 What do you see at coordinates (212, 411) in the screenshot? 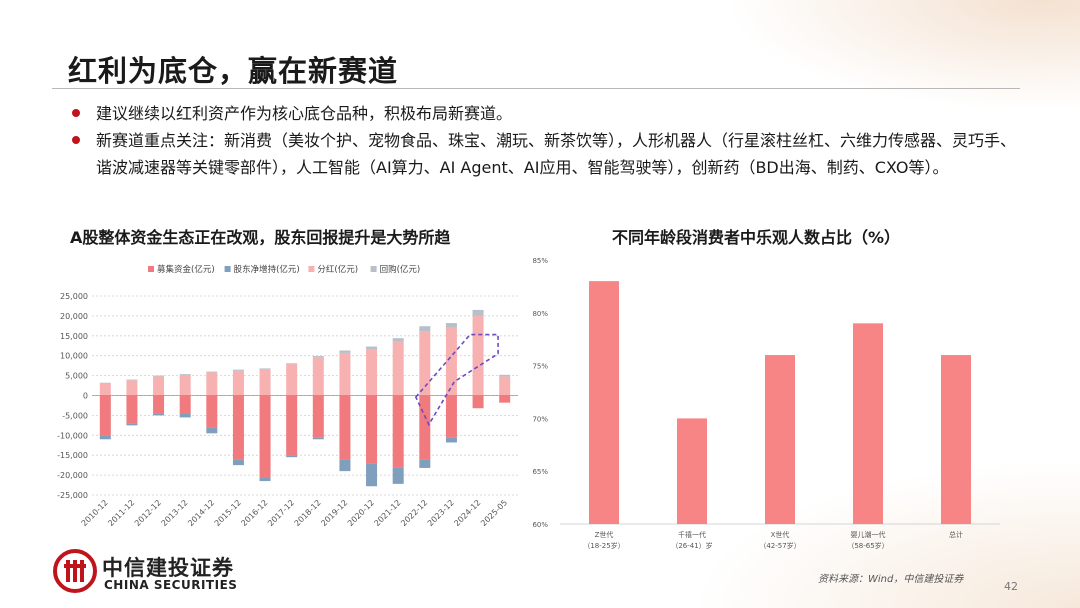
I see `bar-2014-12-s0` at bounding box center [212, 411].